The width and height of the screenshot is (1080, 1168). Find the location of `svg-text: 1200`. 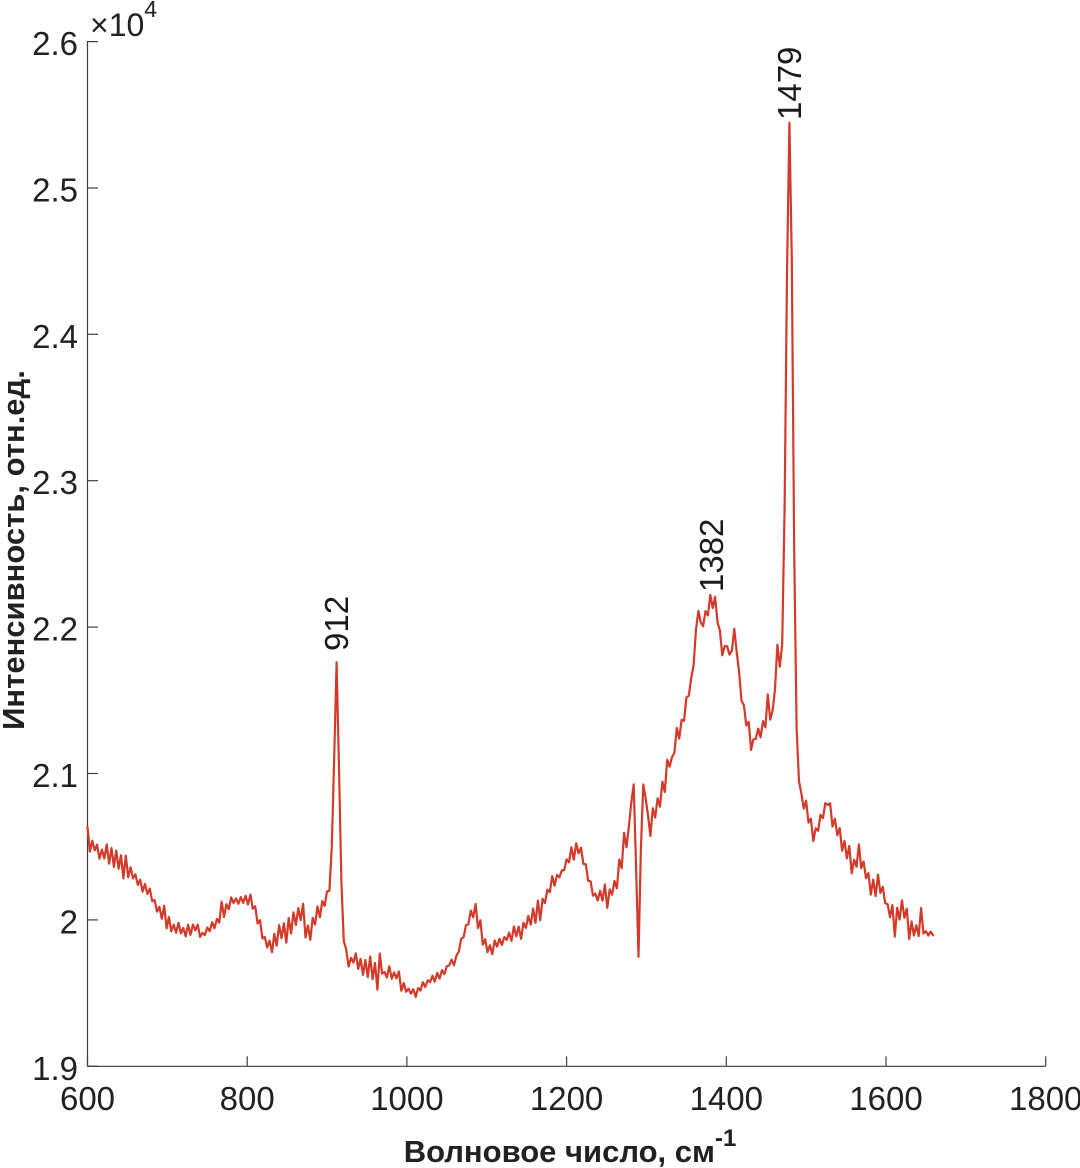

svg-text: 1200 is located at coordinates (566, 1098).